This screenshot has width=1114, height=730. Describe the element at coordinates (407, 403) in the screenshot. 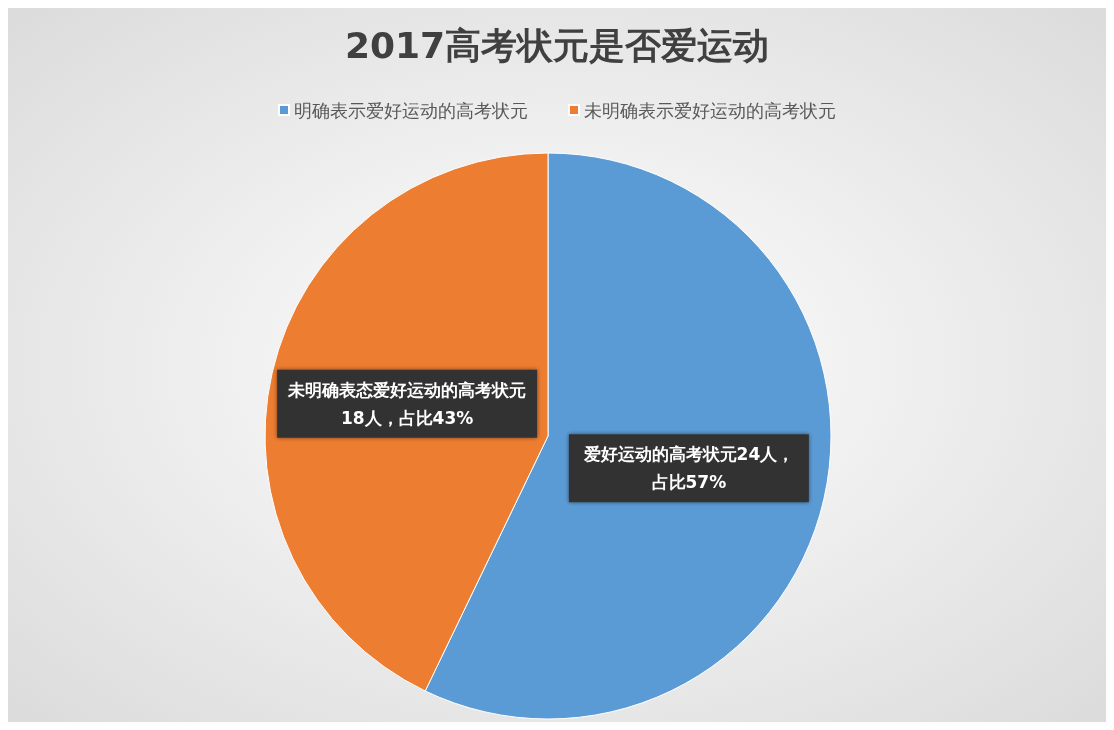

I see `data-label: 未明确表态爱好运动的高考状元18人，占比43%` at that location.